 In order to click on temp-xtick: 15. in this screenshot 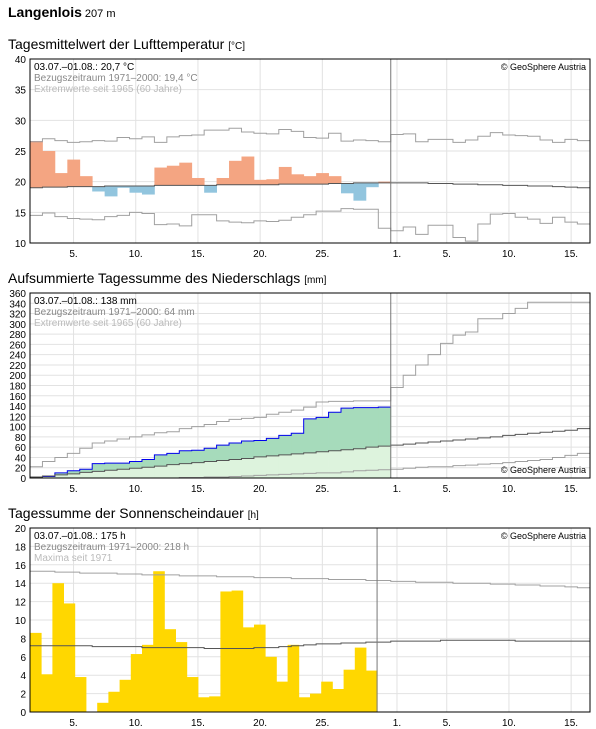, I will do `click(571, 254)`.